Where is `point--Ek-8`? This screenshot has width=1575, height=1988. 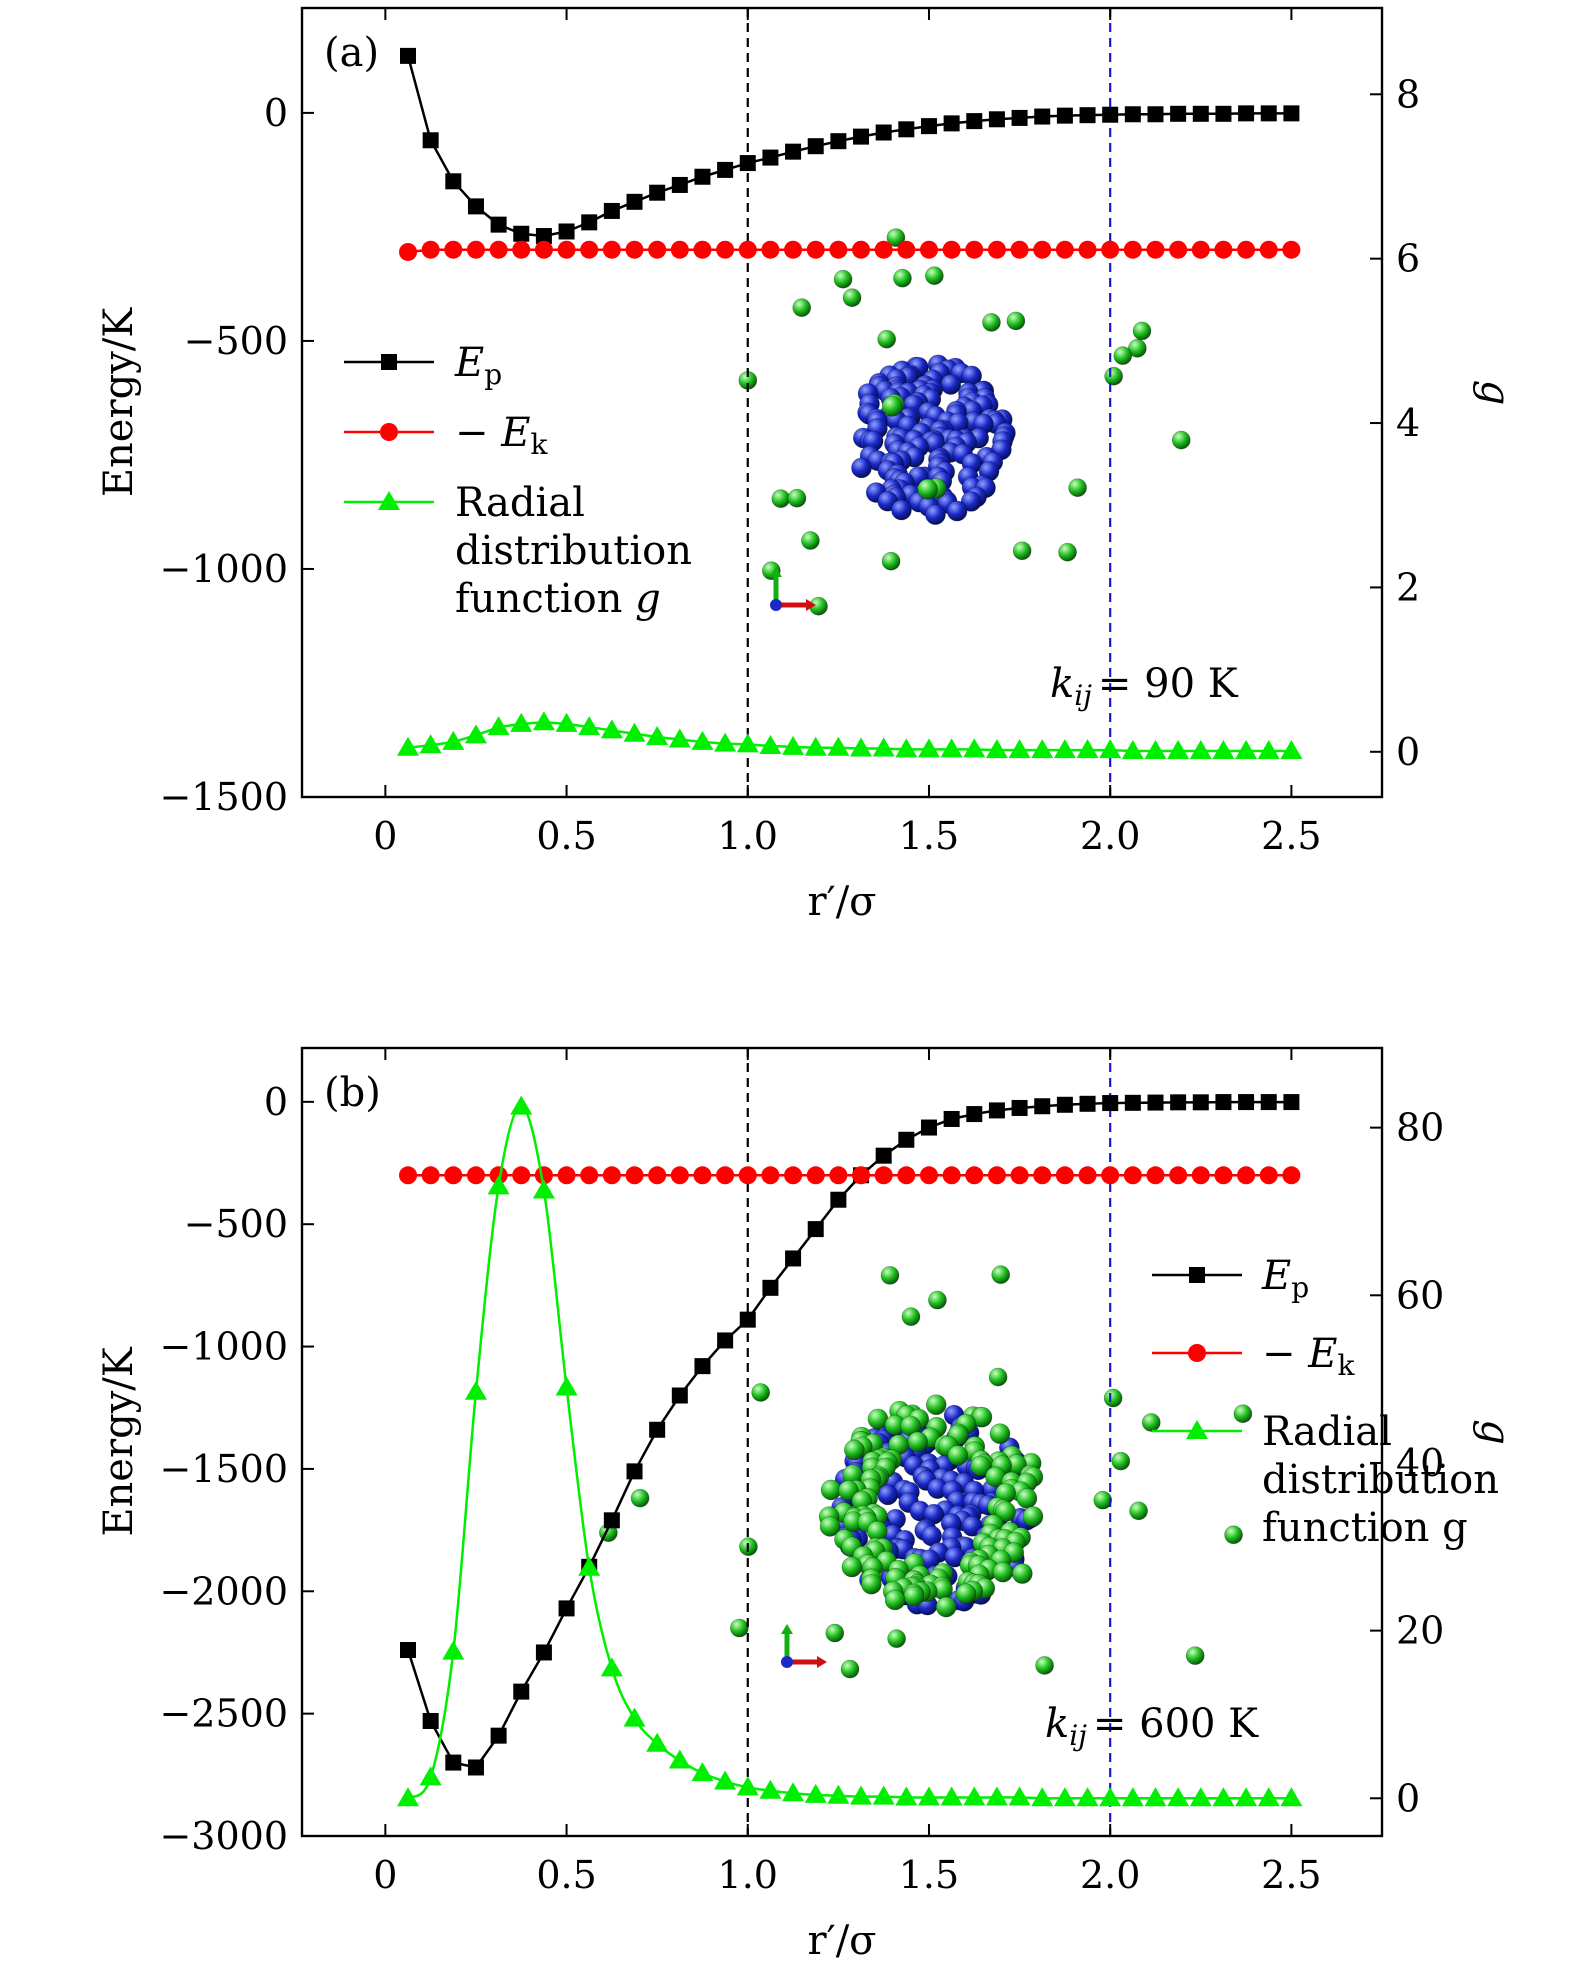 point--Ek-8 is located at coordinates (589, 1175).